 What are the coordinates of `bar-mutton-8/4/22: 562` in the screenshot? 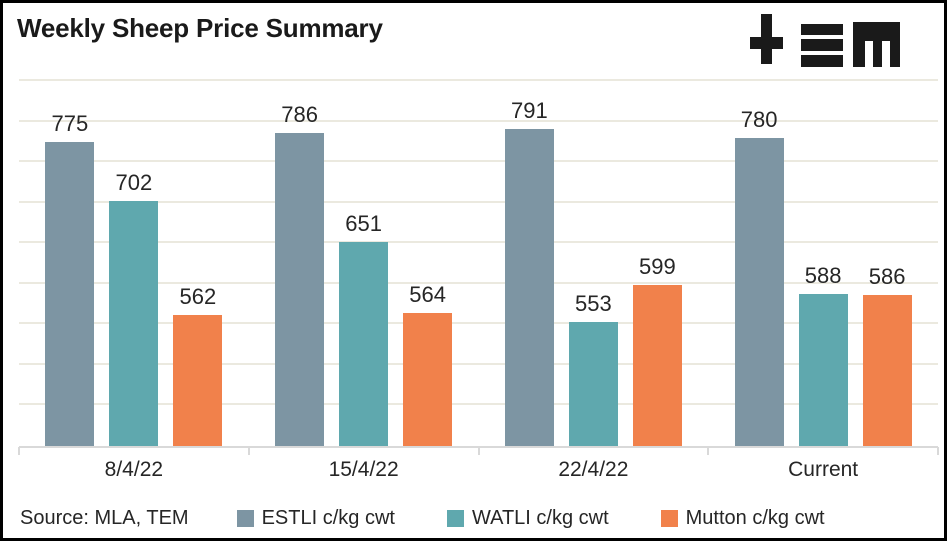 It's located at (198, 365).